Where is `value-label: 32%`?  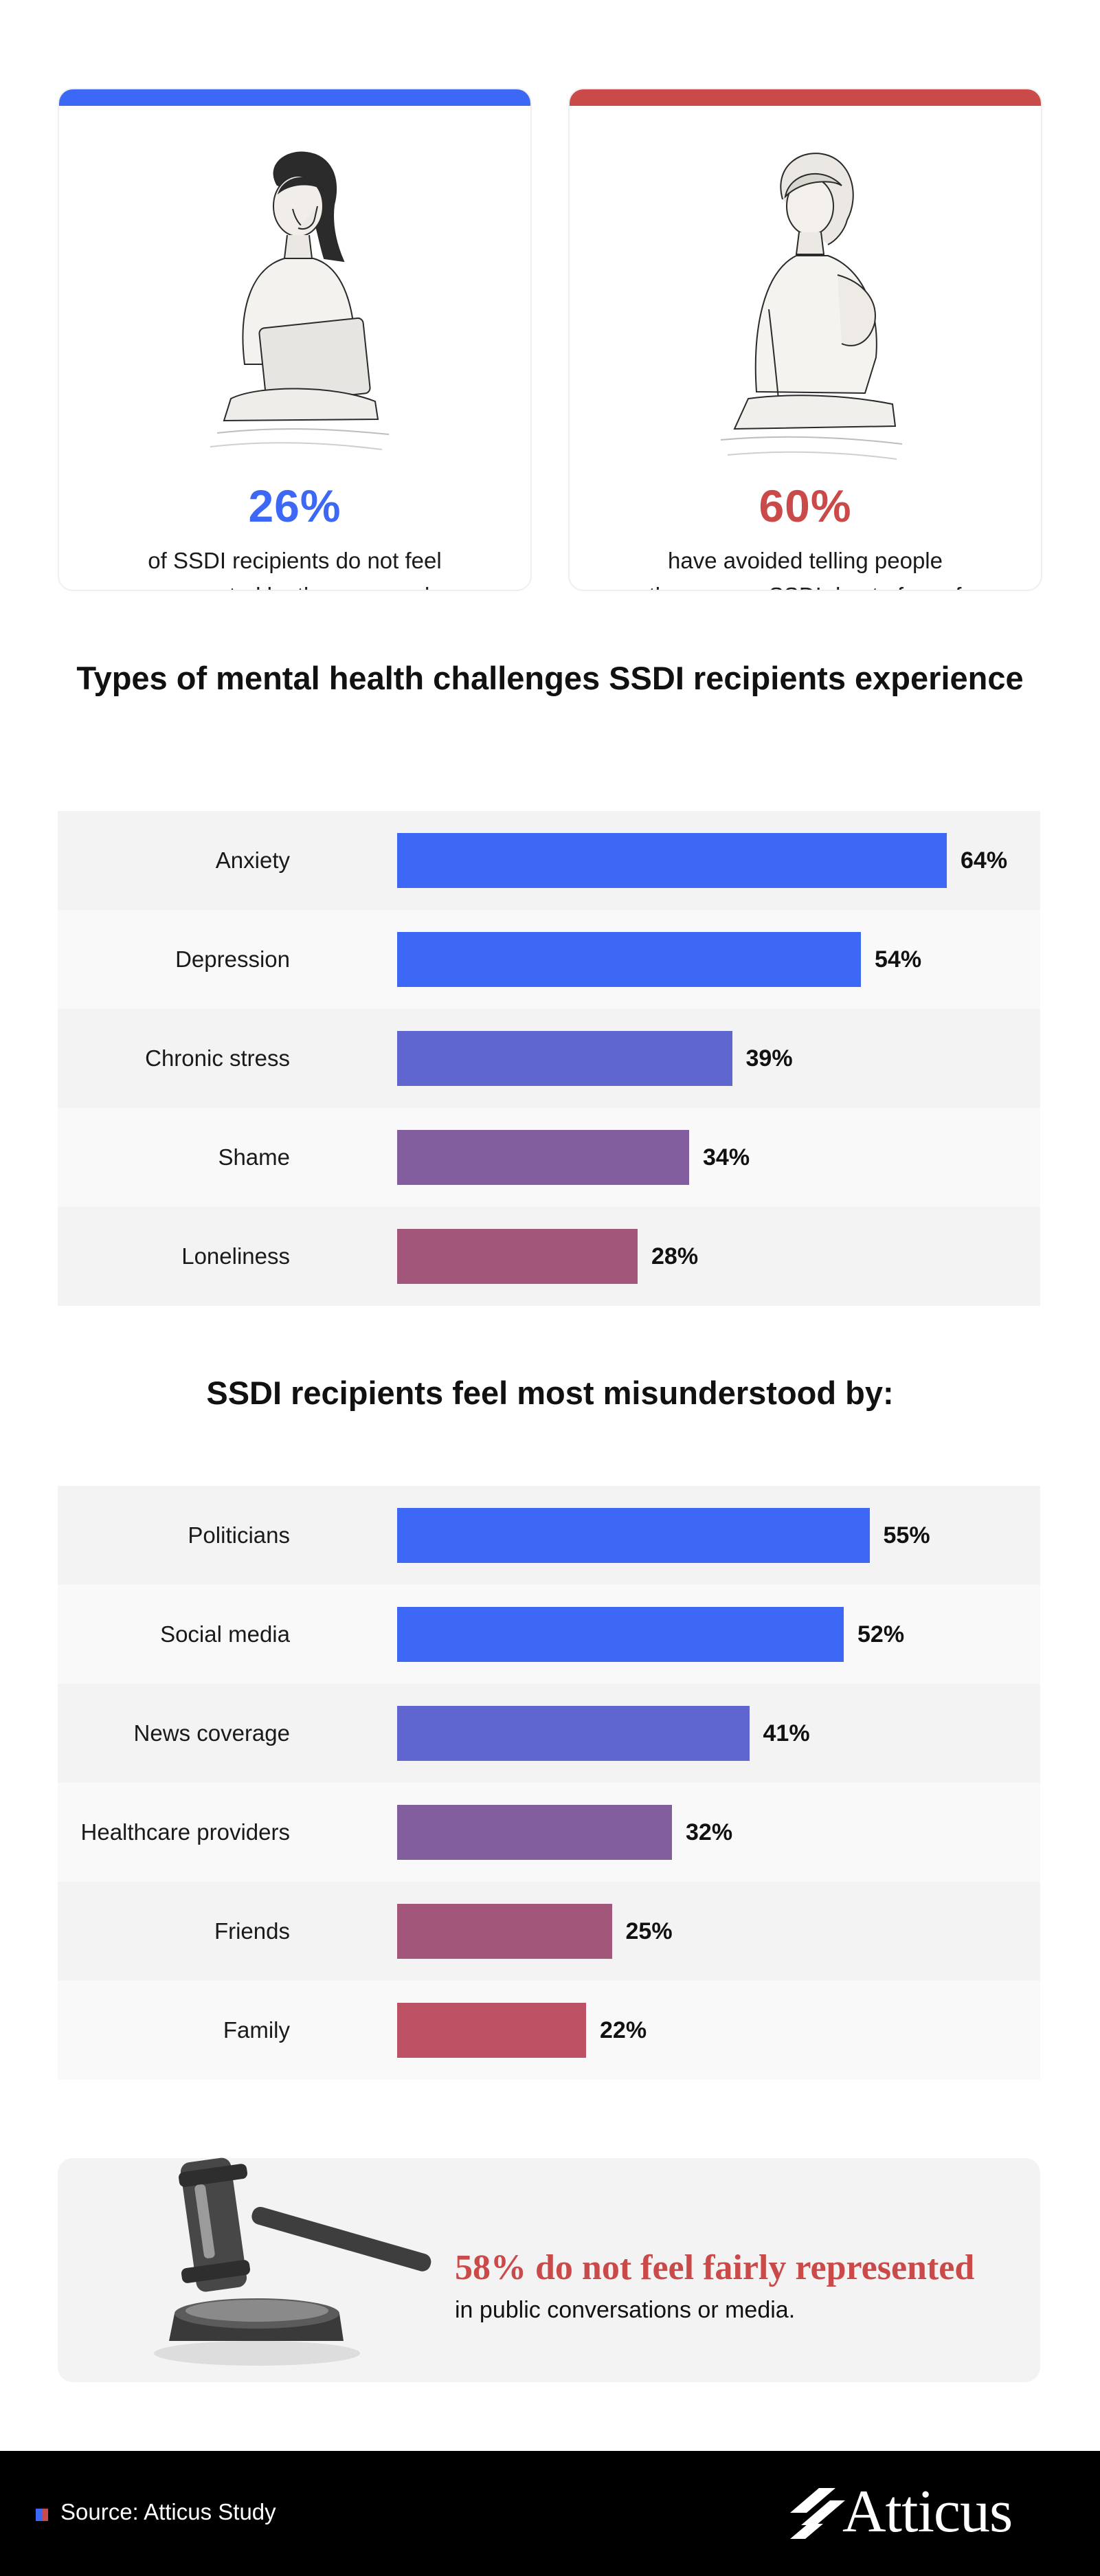 value-label: 32% is located at coordinates (709, 1832).